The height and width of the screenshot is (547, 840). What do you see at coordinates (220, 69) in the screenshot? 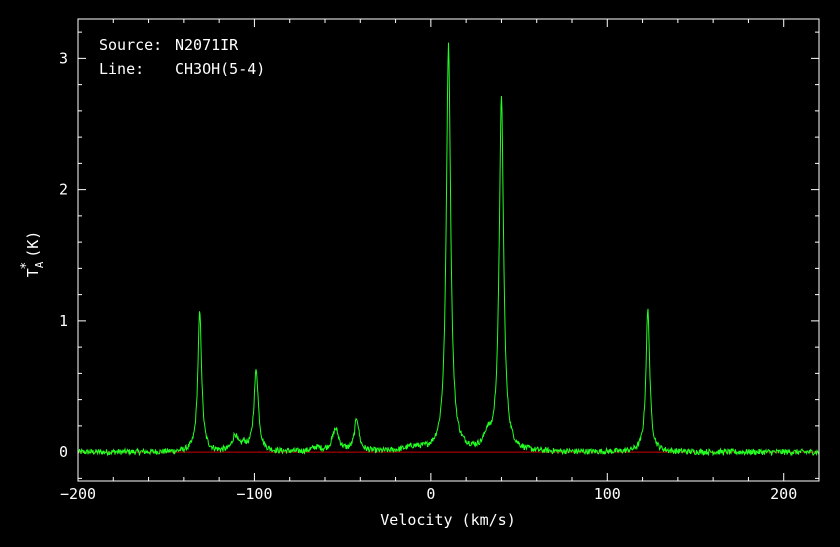
I see `line-value: CH3OH(5-4)` at bounding box center [220, 69].